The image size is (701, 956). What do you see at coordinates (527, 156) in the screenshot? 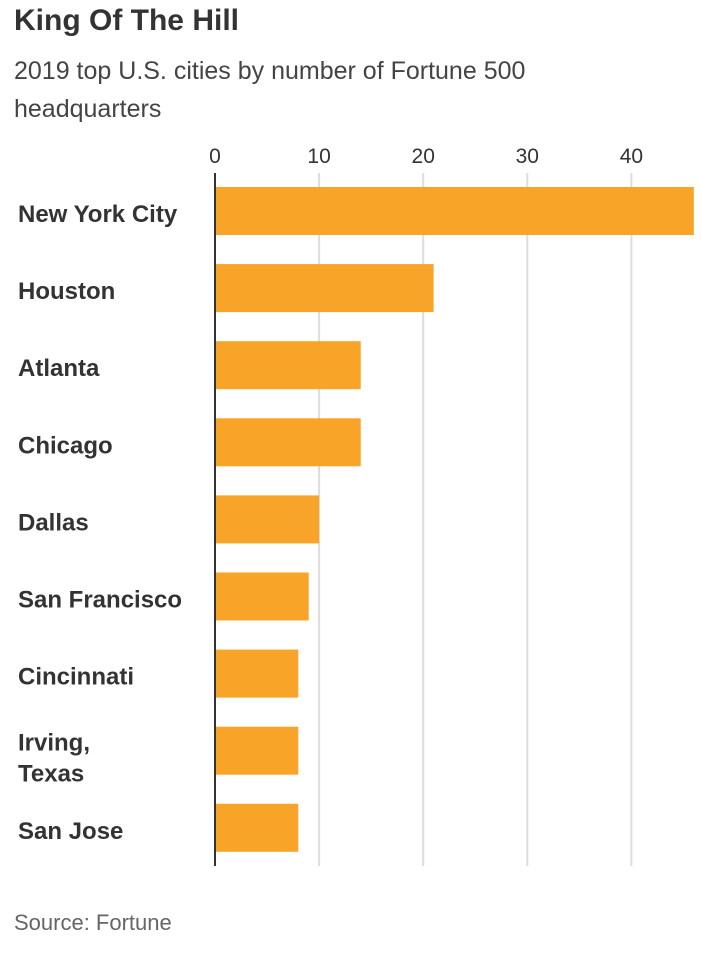
I see `x-tick-label: 30` at bounding box center [527, 156].